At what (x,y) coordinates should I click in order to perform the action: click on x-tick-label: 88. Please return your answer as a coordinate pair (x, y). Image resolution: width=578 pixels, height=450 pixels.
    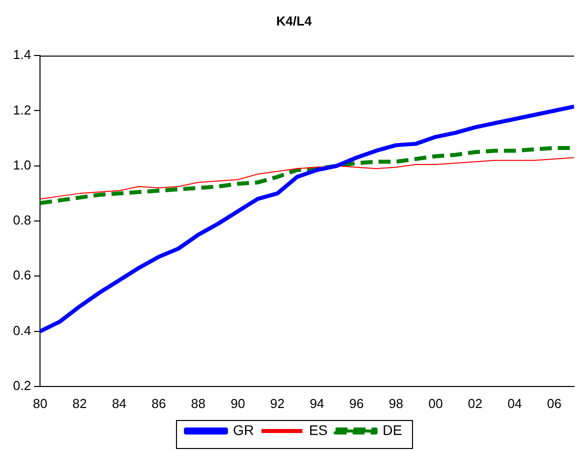
    Looking at the image, I should click on (198, 403).